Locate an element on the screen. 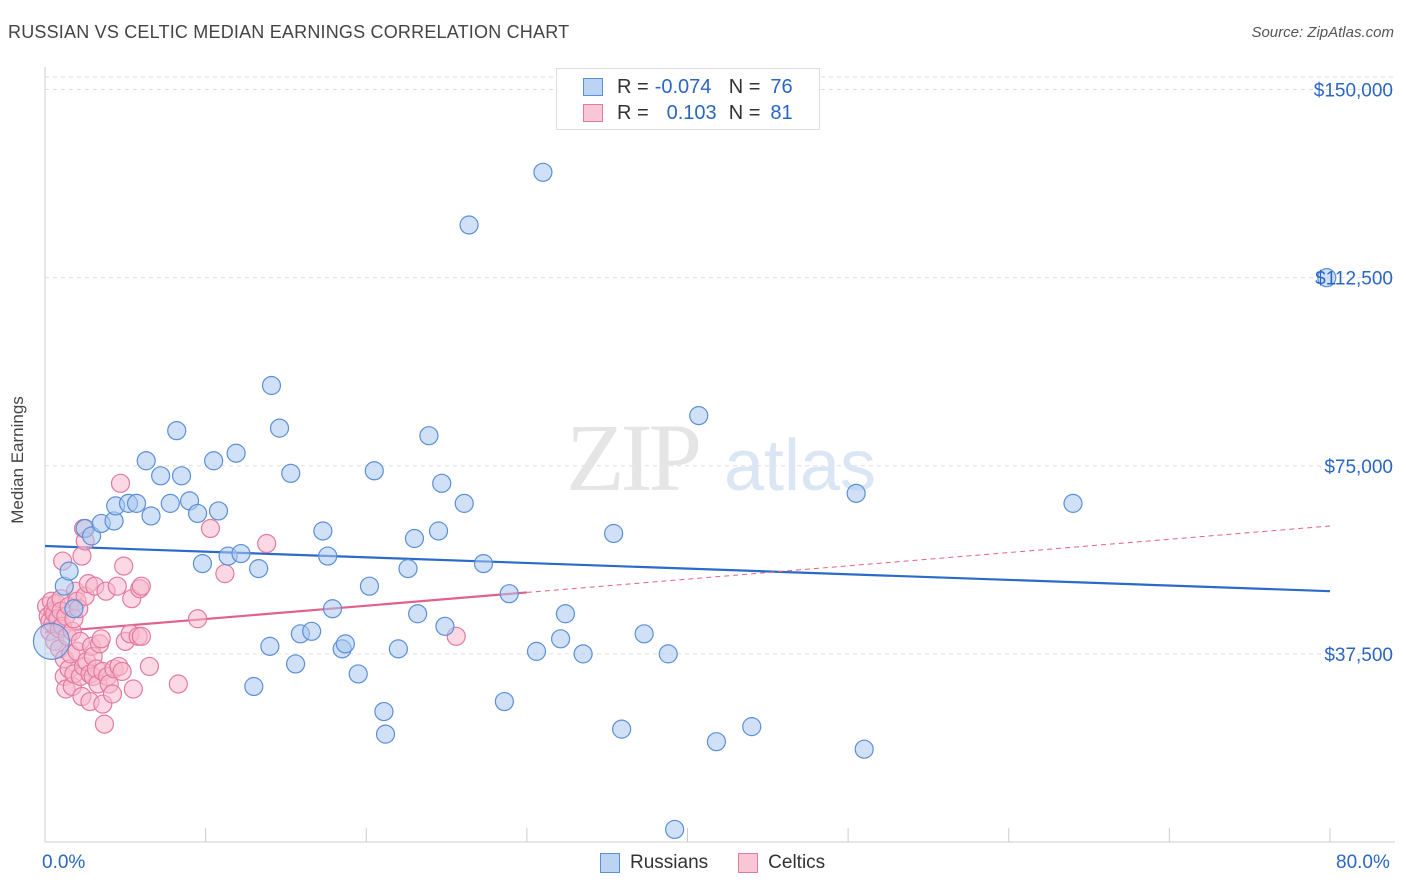 The width and height of the screenshot is (1406, 892). russians-r-label: R = is located at coordinates (633, 86).